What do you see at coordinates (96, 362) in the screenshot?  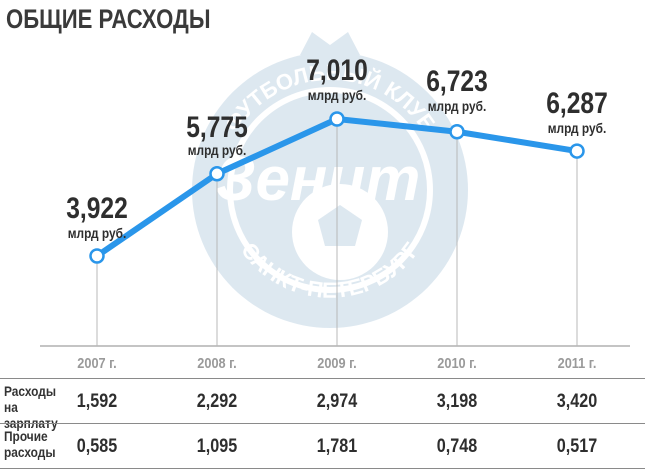 I see `x-tick-label: 2007 г.` at bounding box center [96, 362].